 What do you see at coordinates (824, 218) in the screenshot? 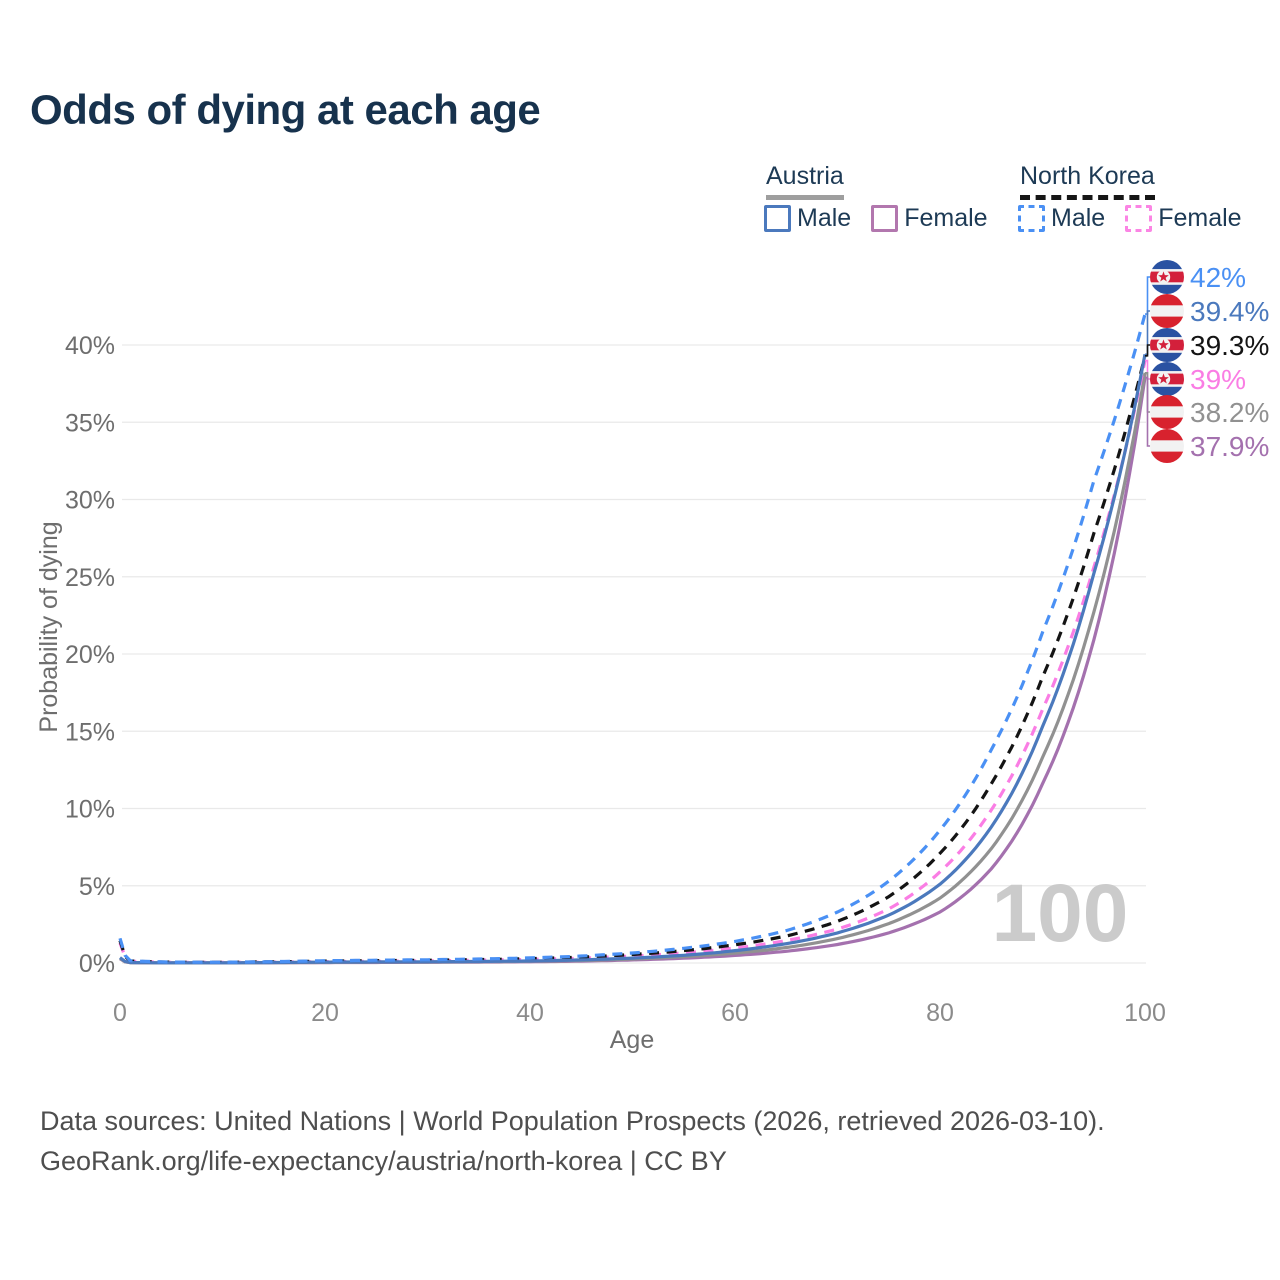
I see `legend-label-austria-male: Male` at bounding box center [824, 218].